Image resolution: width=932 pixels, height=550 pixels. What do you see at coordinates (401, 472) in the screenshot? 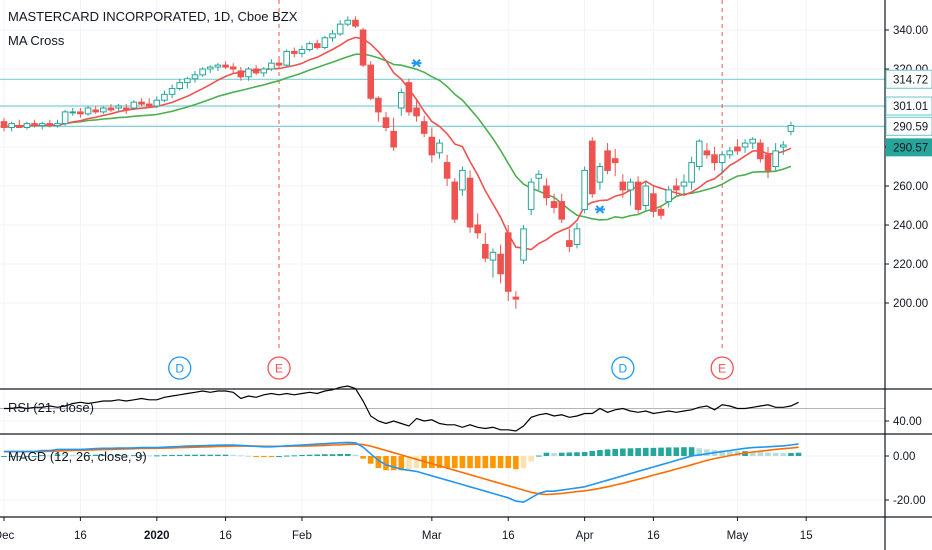
I see `macd-pane` at bounding box center [401, 472].